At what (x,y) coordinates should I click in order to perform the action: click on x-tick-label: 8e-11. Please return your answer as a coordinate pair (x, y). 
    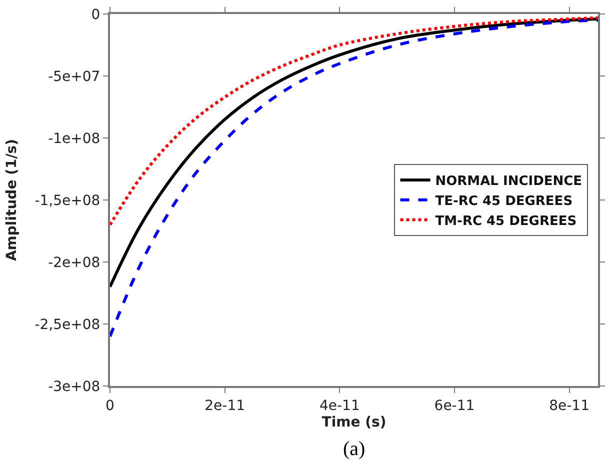
    Looking at the image, I should click on (569, 406).